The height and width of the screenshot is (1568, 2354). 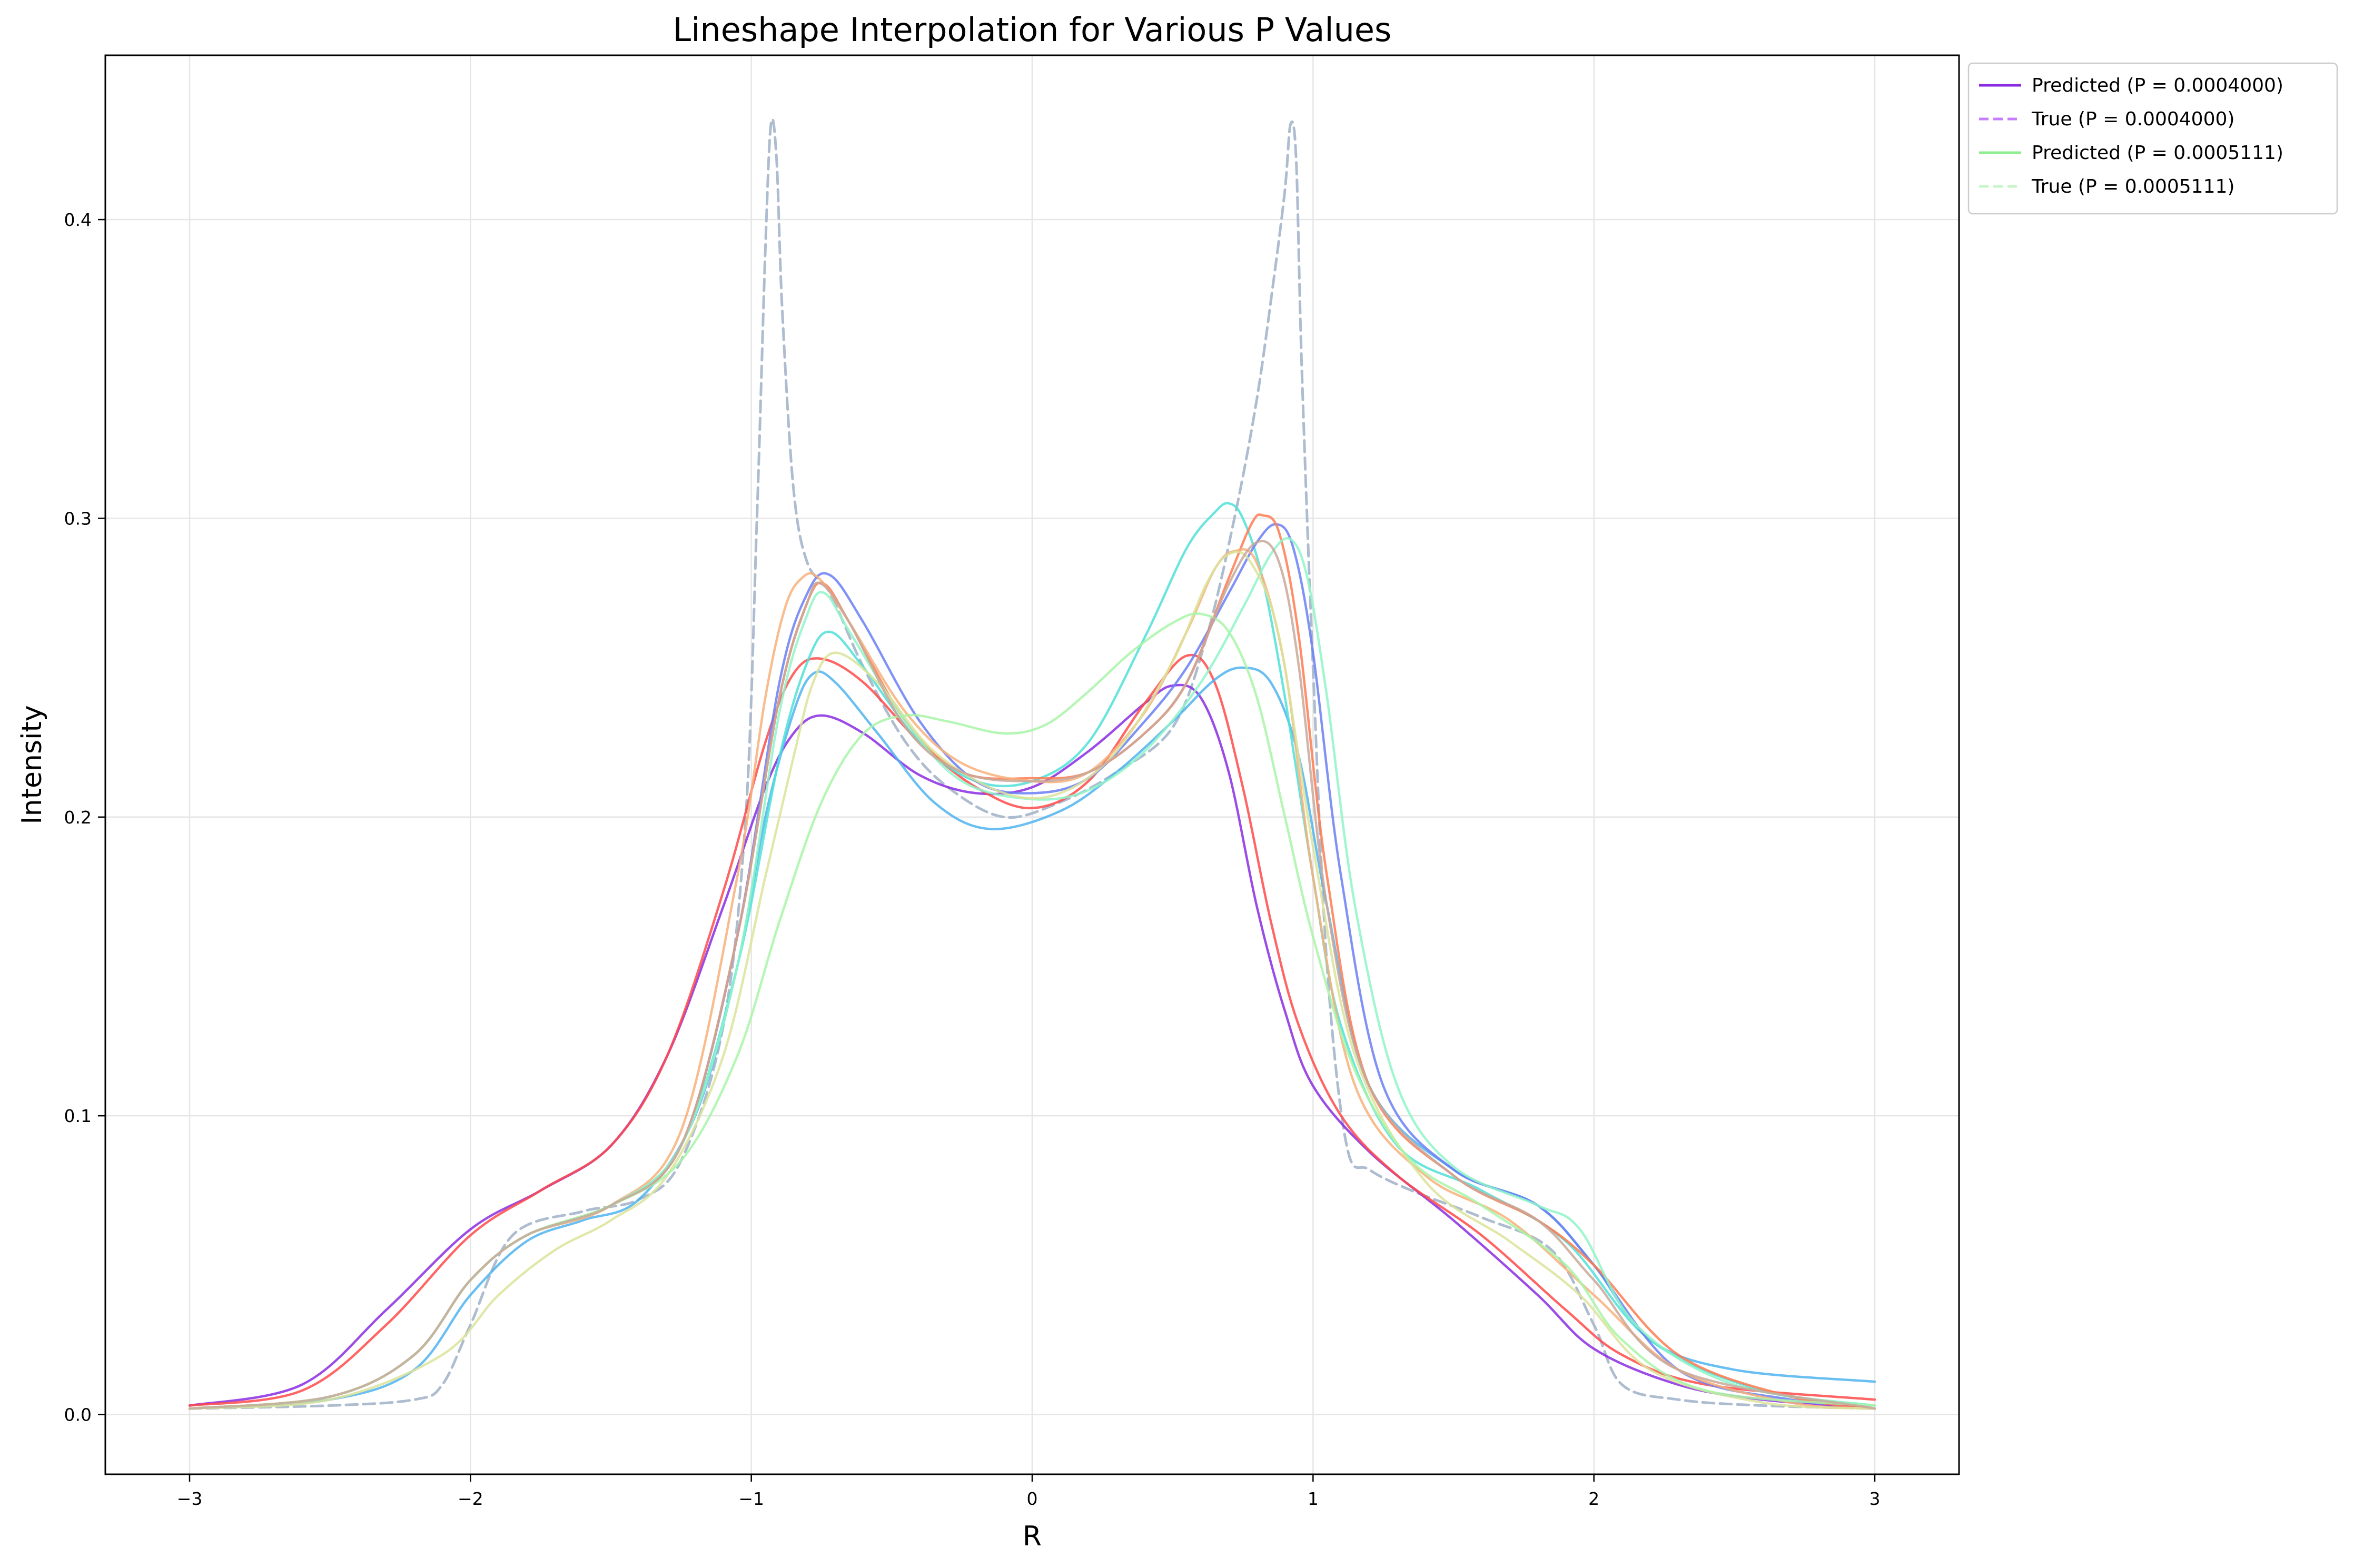 What do you see at coordinates (190, 1498) in the screenshot?
I see `x-tick-label: −3` at bounding box center [190, 1498].